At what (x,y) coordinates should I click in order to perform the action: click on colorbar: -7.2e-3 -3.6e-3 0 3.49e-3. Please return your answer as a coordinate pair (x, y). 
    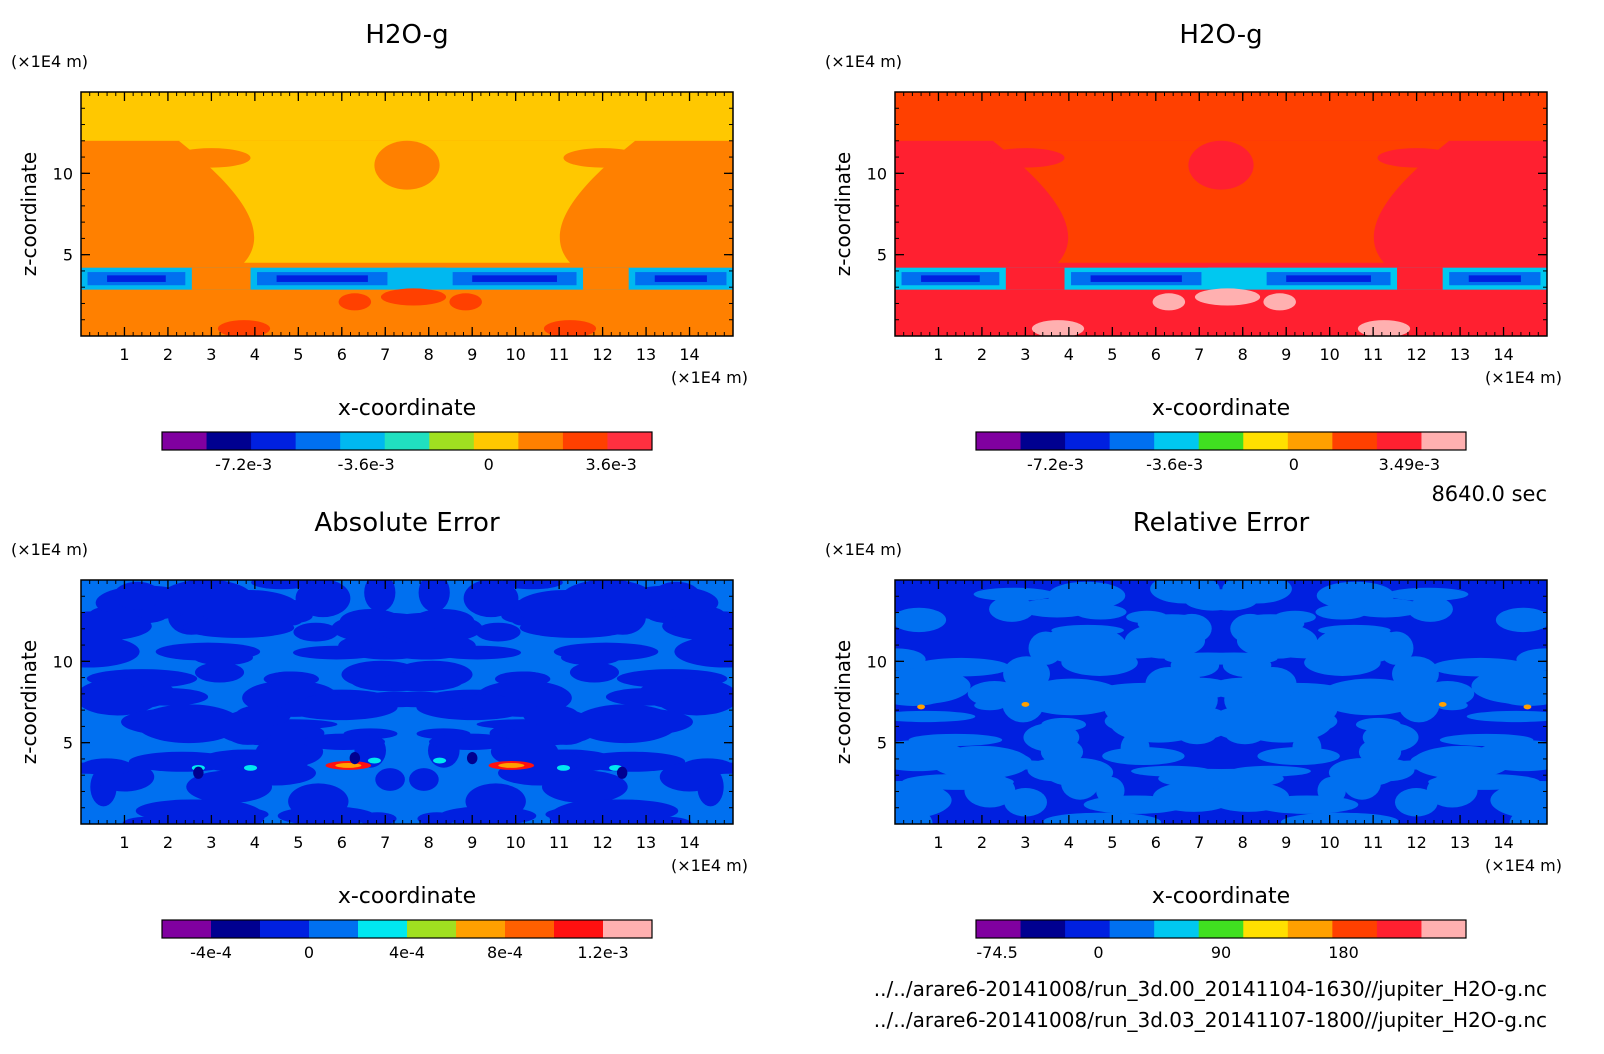
    Looking at the image, I should click on (1221, 452).